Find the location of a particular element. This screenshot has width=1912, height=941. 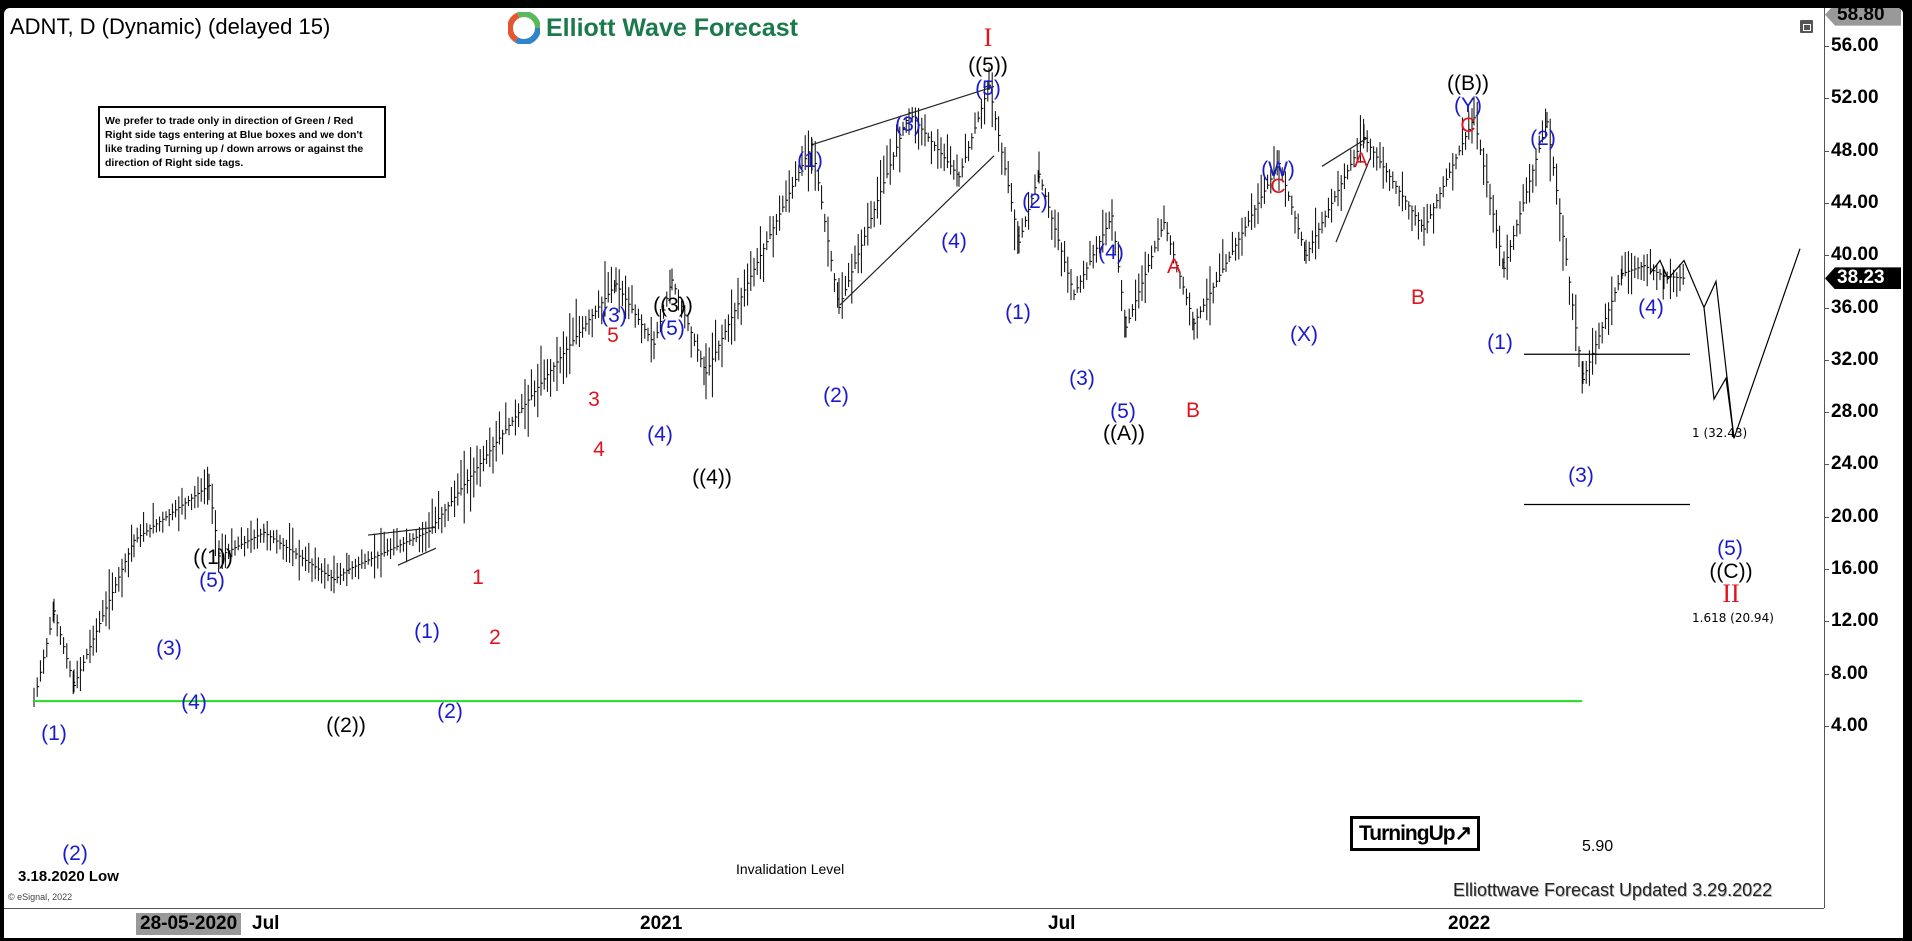

x-tick: 2021 is located at coordinates (661, 923).